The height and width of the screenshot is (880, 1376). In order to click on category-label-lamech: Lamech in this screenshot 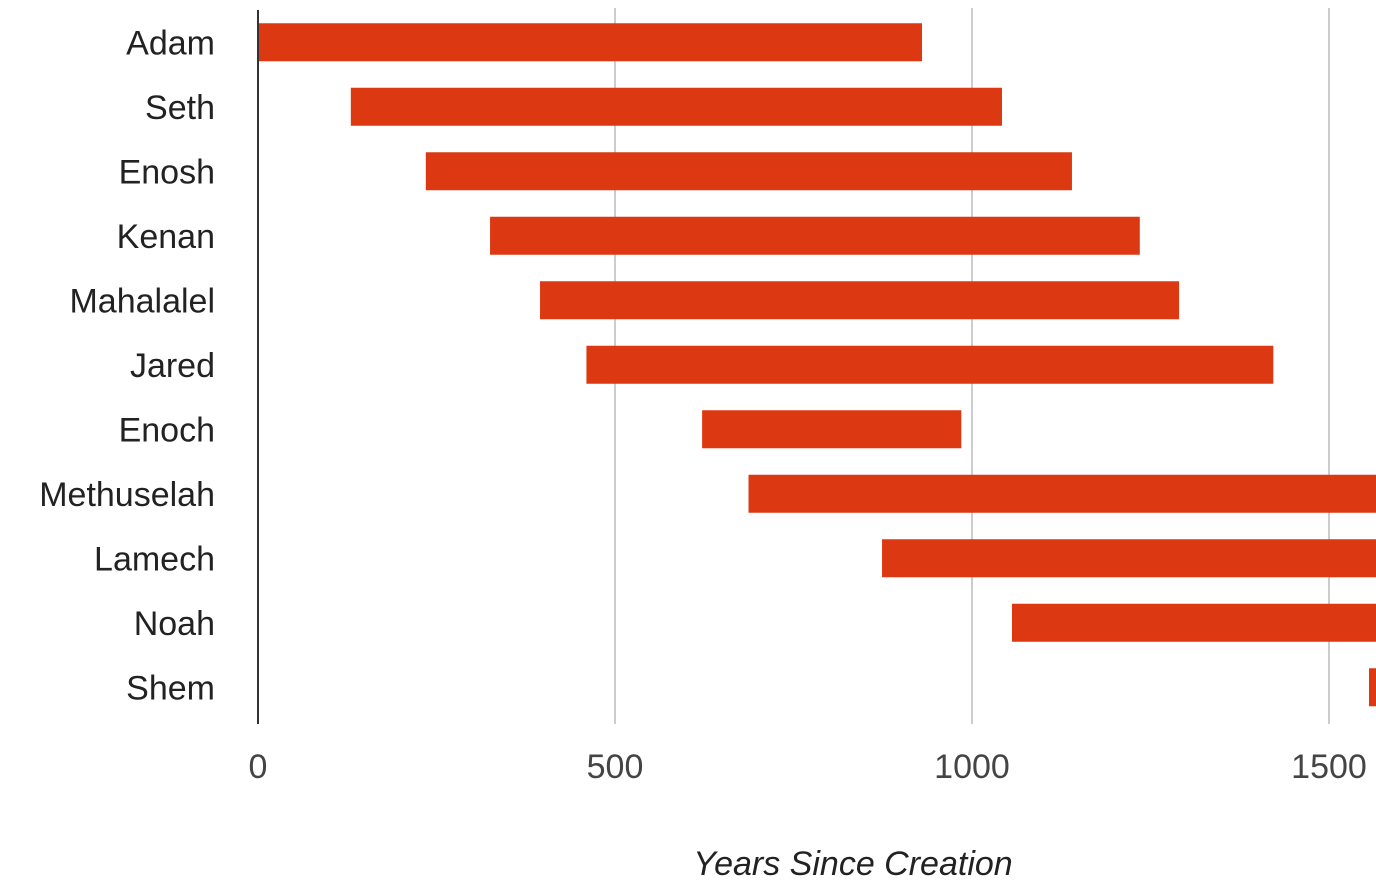, I will do `click(154, 559)`.